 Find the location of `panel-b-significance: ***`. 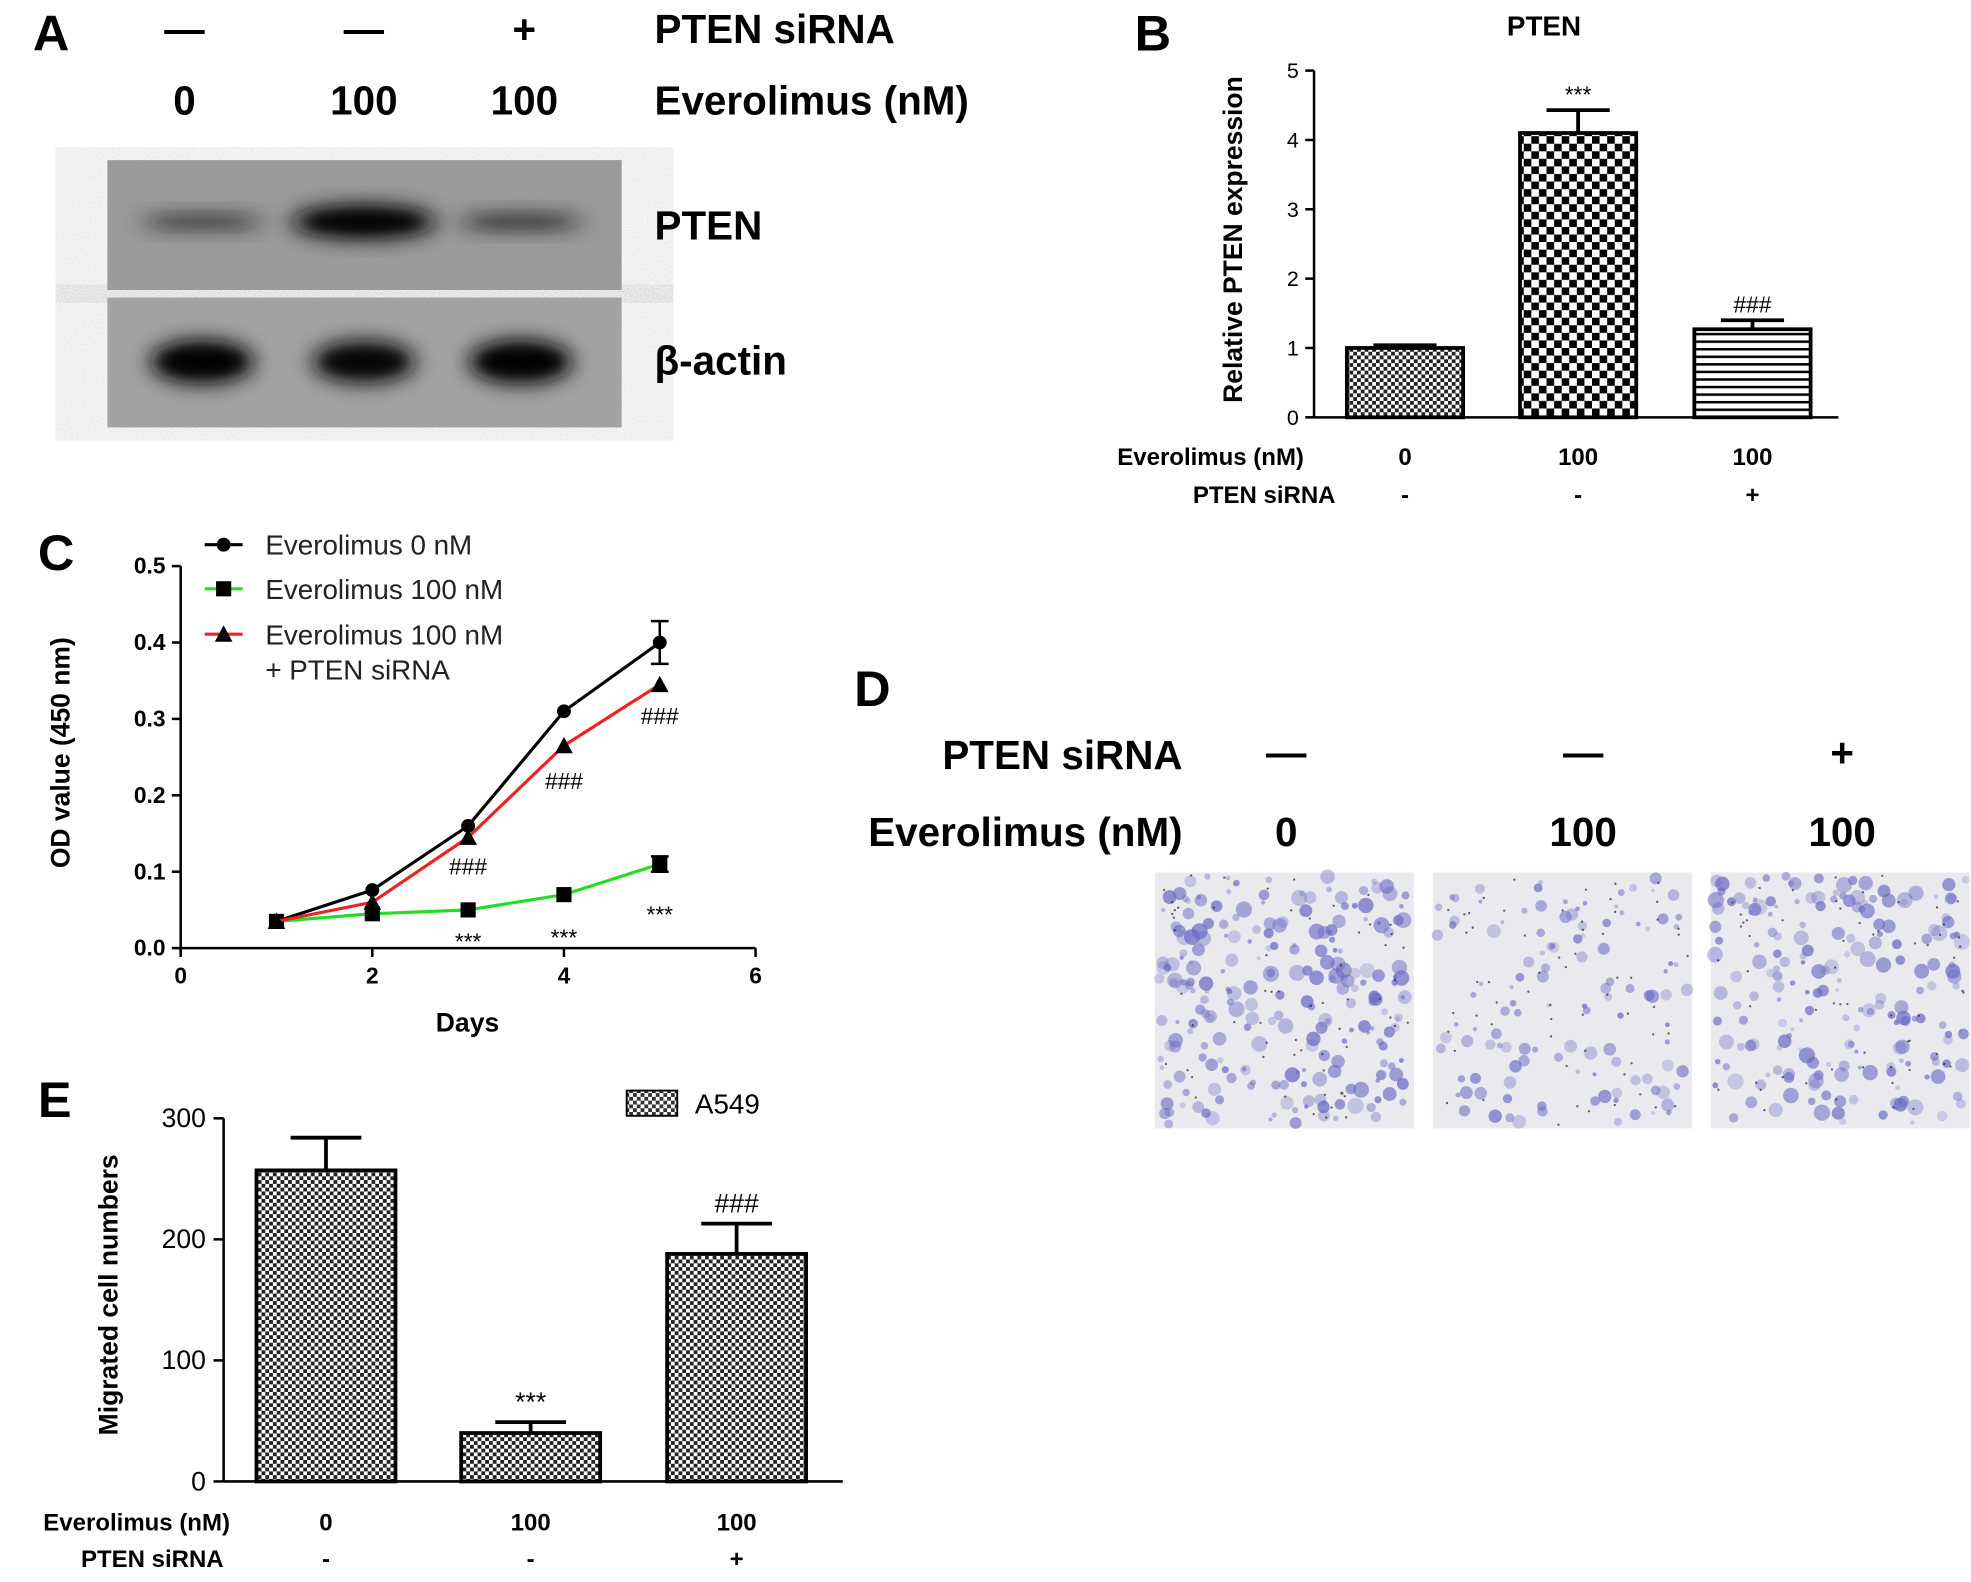

panel-b-significance: *** is located at coordinates (1578, 95).